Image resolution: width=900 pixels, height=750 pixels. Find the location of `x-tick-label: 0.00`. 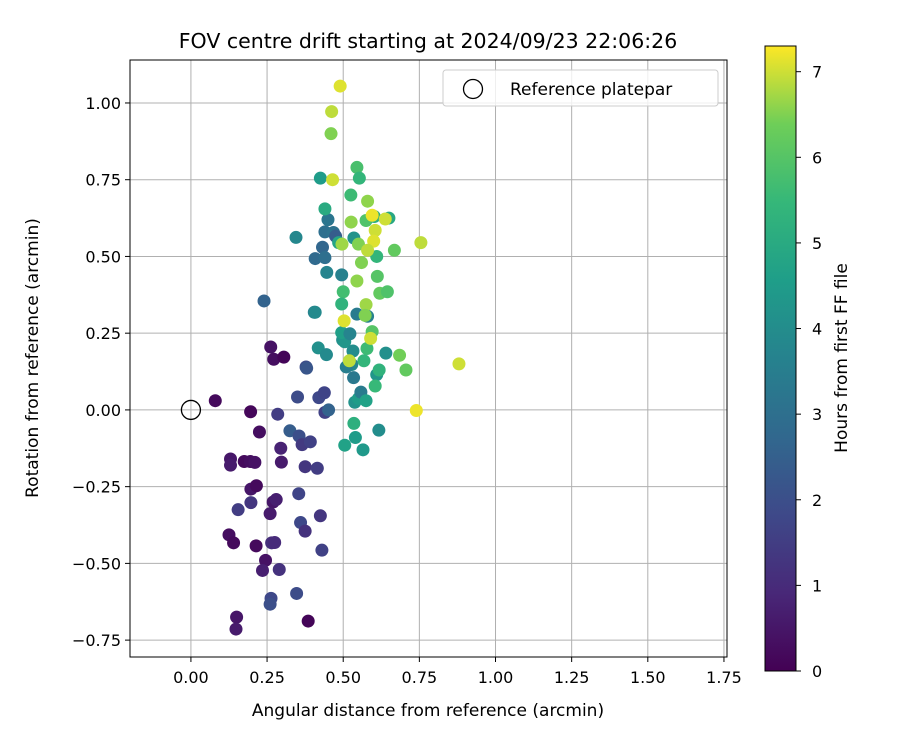

x-tick-label: 0.00 is located at coordinates (191, 677).